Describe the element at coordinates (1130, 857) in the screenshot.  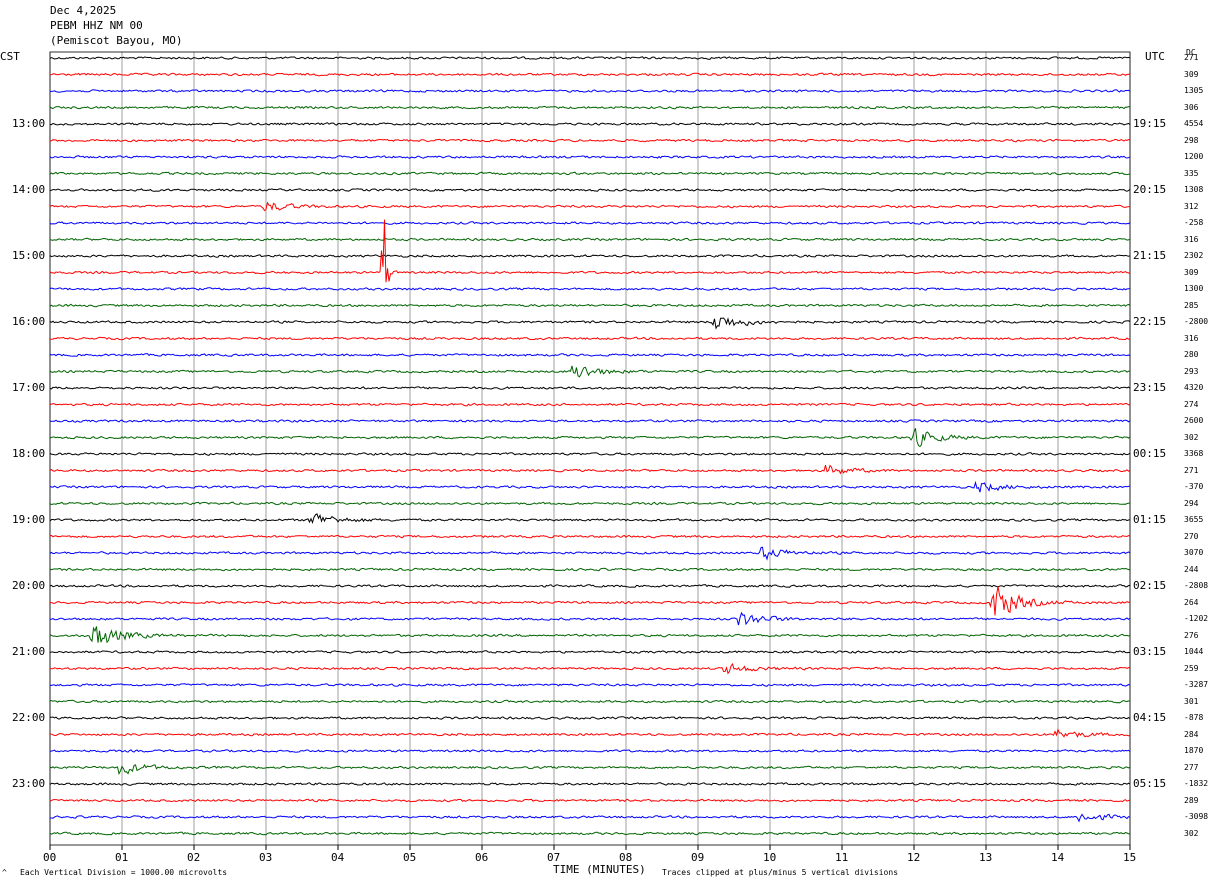
I see `x-tick-label-15: 15` at that location.